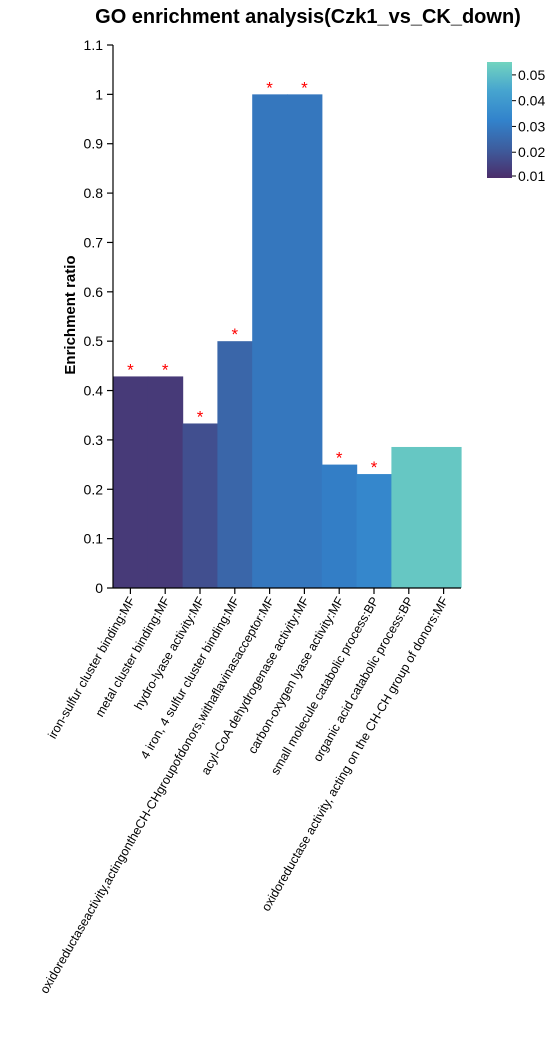 This screenshot has width=550, height=1062. Describe the element at coordinates (99, 316) in the screenshot. I see `y-axis: 0 0.1 0.2 0.3 0.4 0.5 0.6 0.7 0.8 0.9 1 1.1` at that location.